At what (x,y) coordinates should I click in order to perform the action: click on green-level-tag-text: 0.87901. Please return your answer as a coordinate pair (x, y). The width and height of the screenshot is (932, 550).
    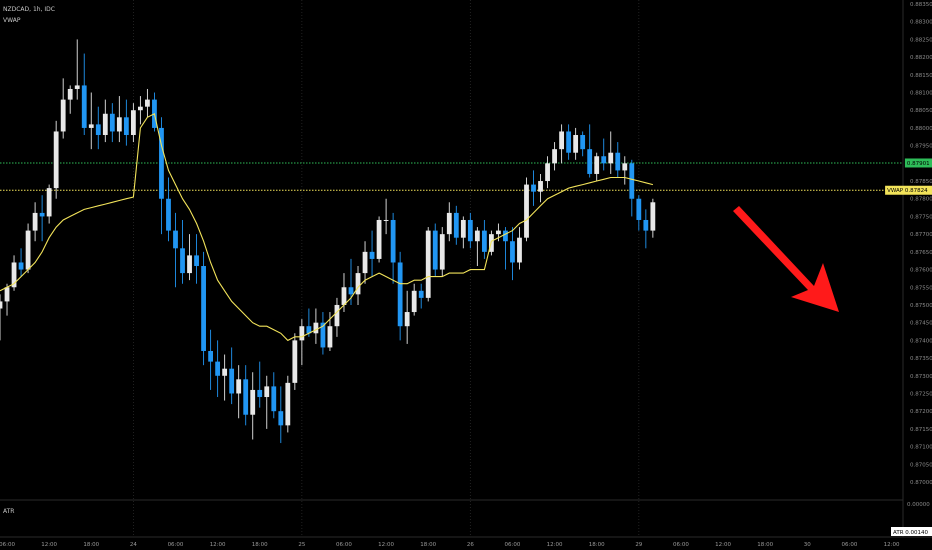
    Looking at the image, I should click on (918, 164).